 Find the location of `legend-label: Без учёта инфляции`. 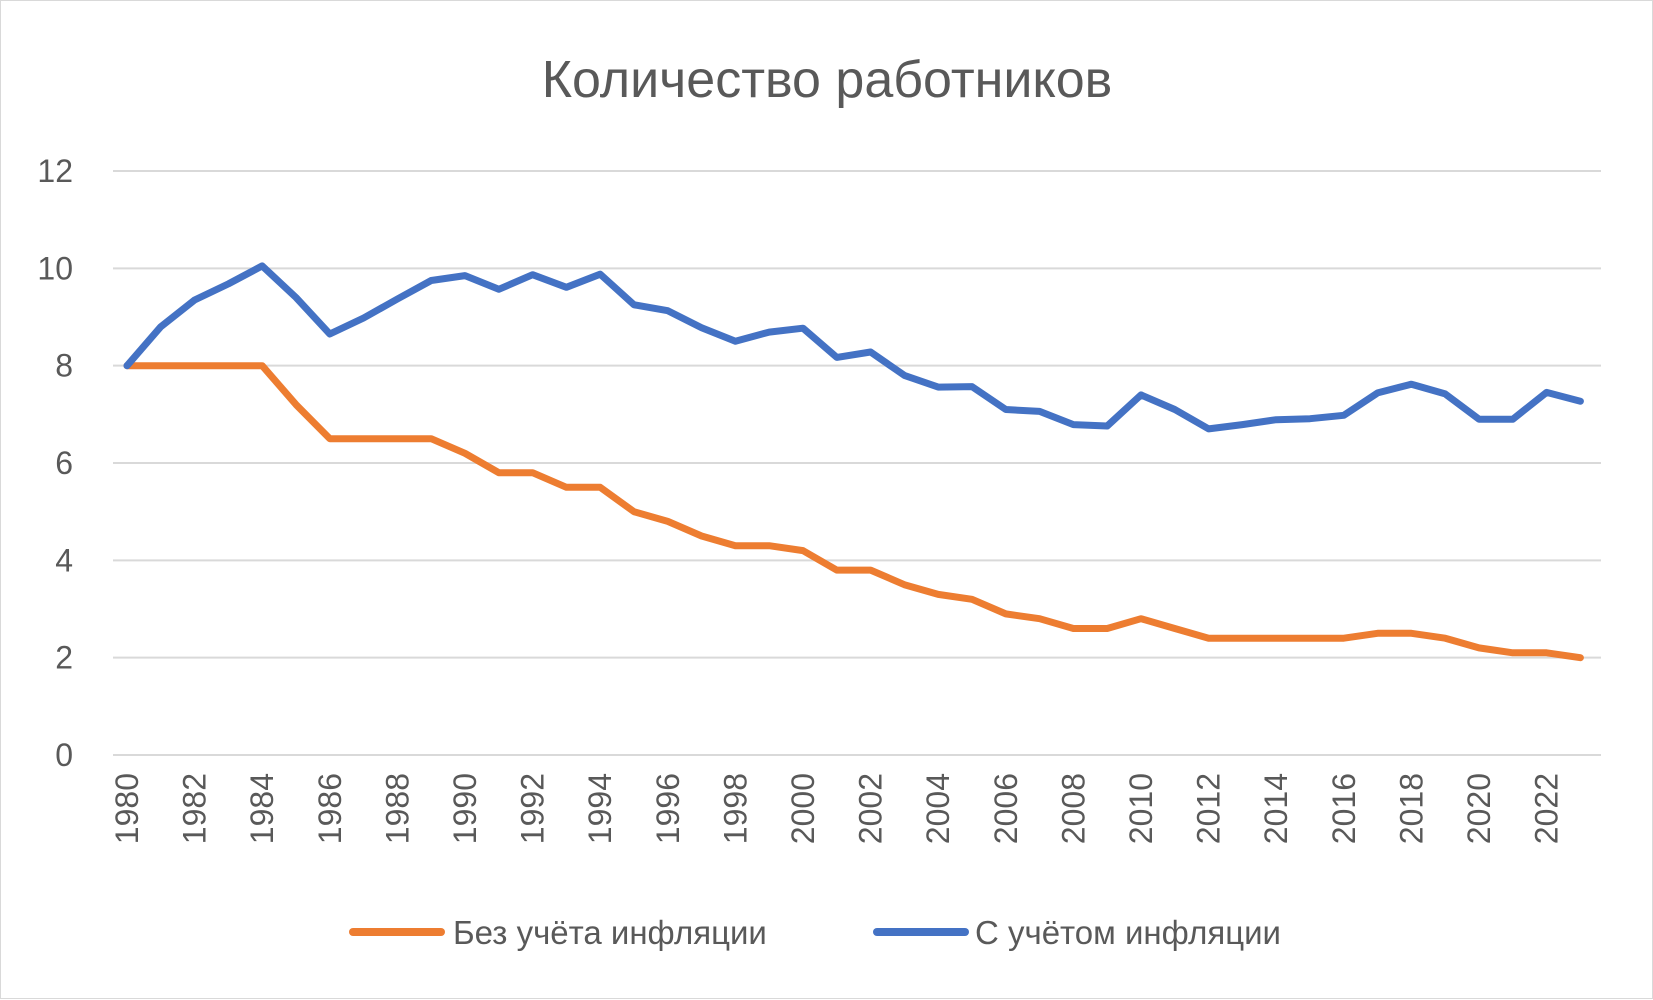

legend-label: Без учёта инфляции is located at coordinates (610, 932).